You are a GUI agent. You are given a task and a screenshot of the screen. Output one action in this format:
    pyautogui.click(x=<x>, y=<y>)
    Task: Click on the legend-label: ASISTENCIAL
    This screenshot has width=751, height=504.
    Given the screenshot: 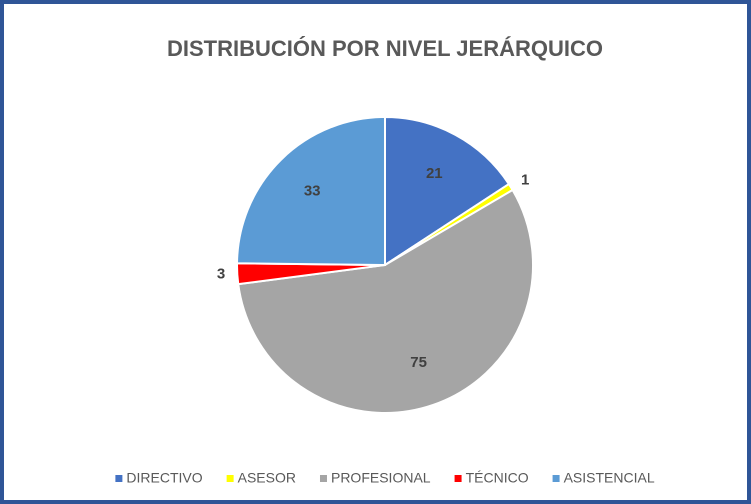 What is the action you would take?
    pyautogui.click(x=609, y=478)
    